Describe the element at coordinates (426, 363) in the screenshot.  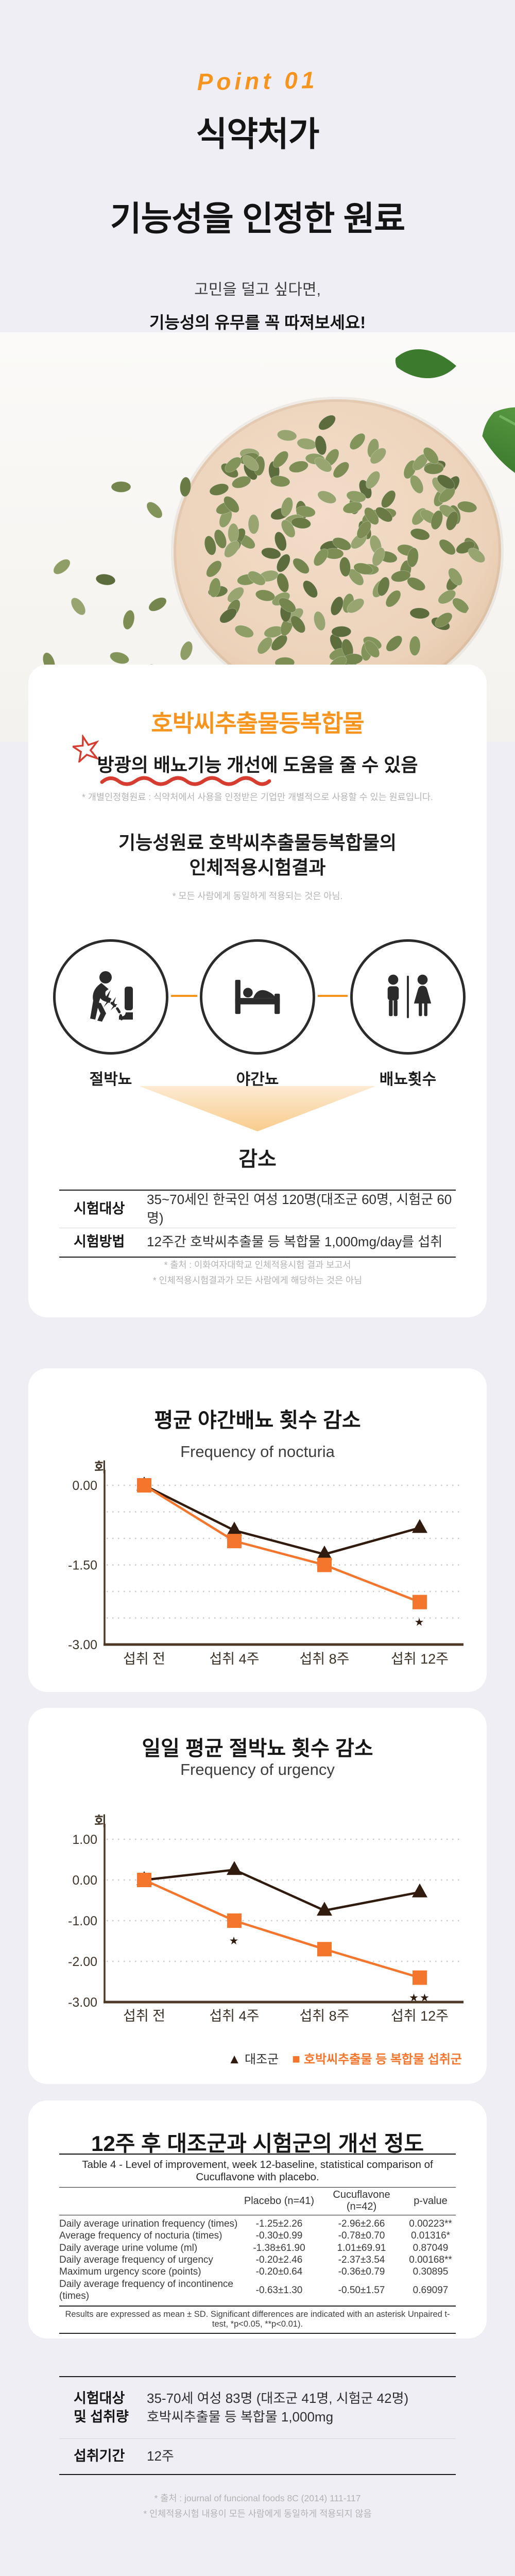
I see `small-leaf` at that location.